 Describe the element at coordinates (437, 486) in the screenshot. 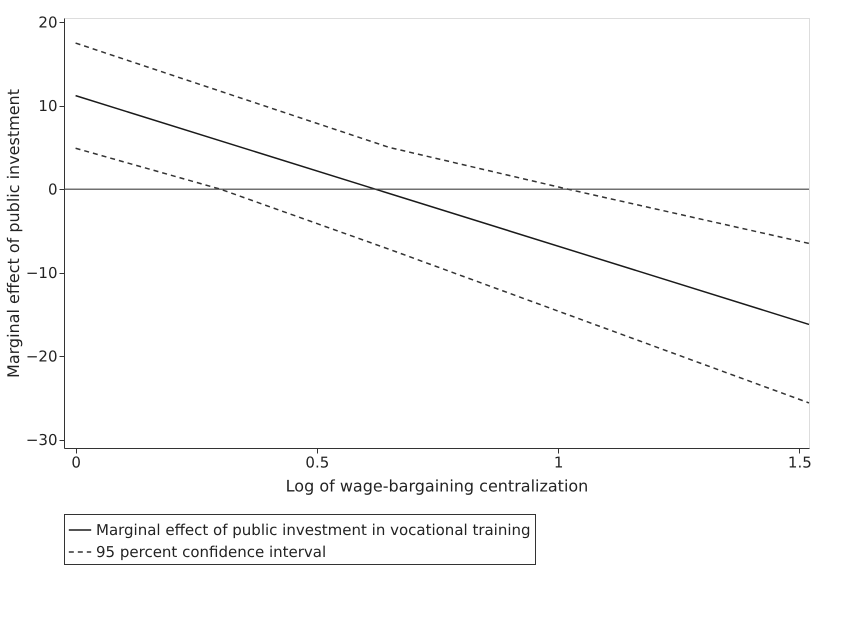

I see `x-axis-title: Log of wage-bargaining centralization` at that location.